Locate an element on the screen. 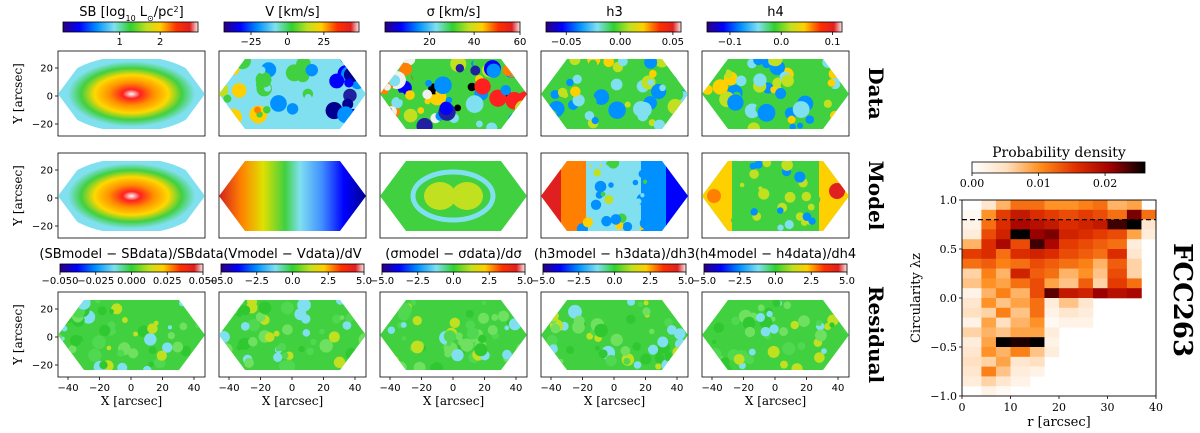 This screenshot has height=433, width=1200. colorbar-0: SB [log10 L⊙/pc2] 1 2 is located at coordinates (130, 26).